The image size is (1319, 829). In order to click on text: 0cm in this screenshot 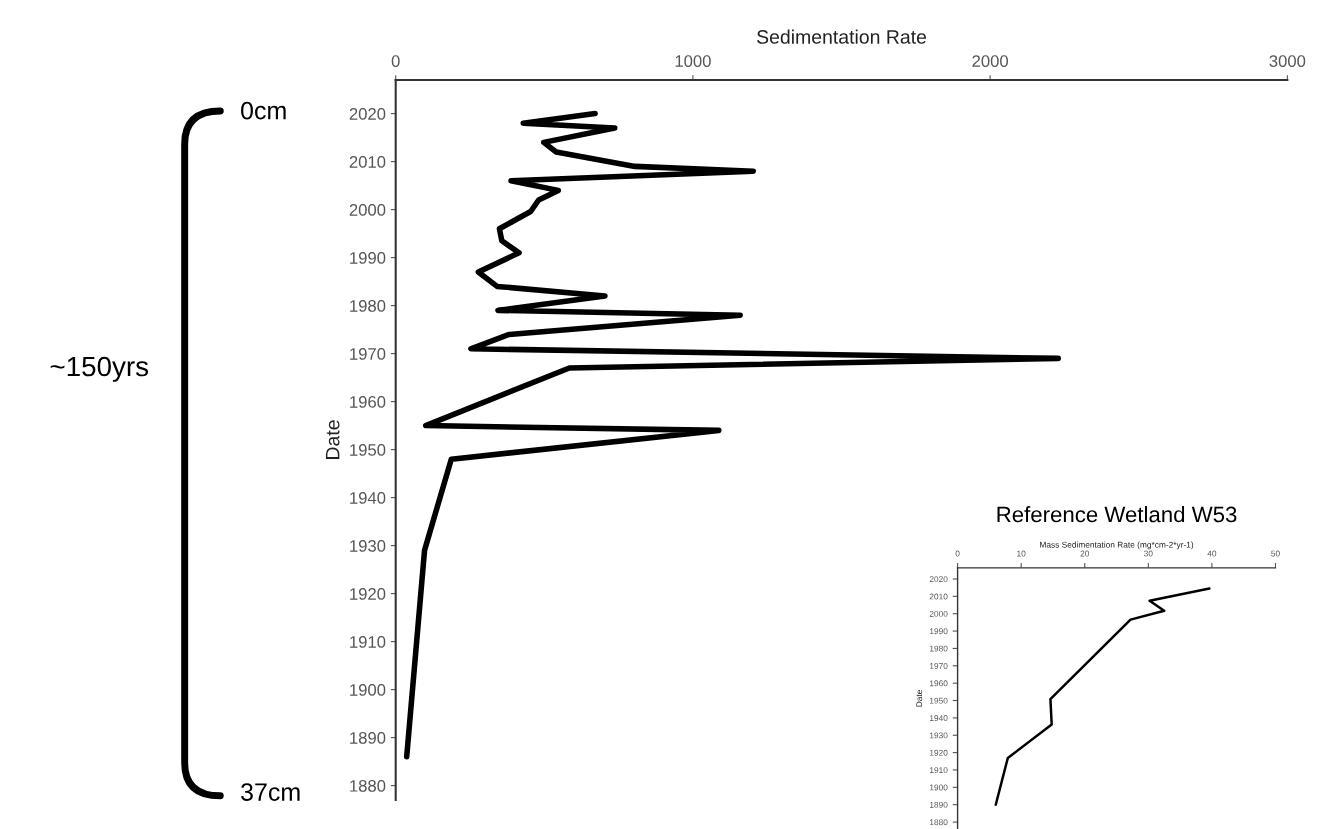, I will do `click(263, 110)`.